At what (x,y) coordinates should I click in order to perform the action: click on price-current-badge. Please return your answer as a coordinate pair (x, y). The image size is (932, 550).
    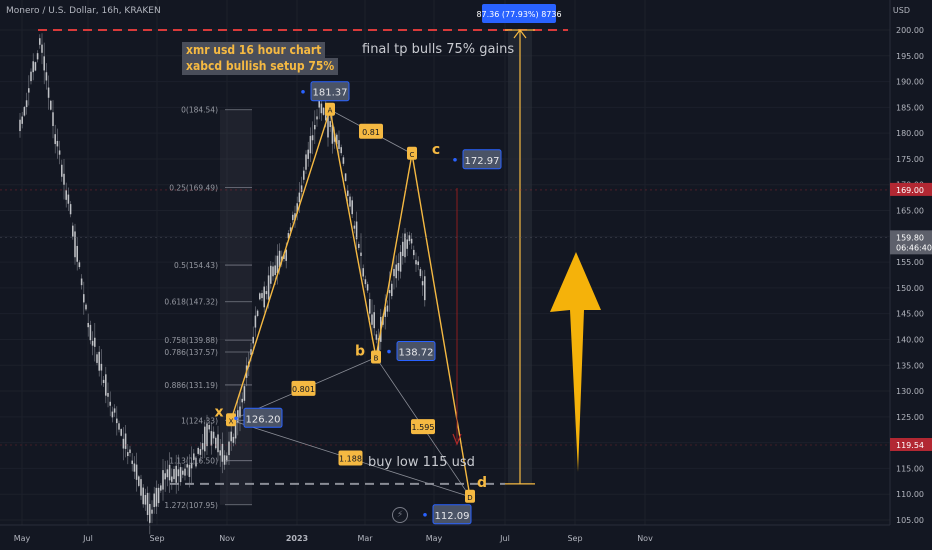
    Looking at the image, I should click on (911, 242).